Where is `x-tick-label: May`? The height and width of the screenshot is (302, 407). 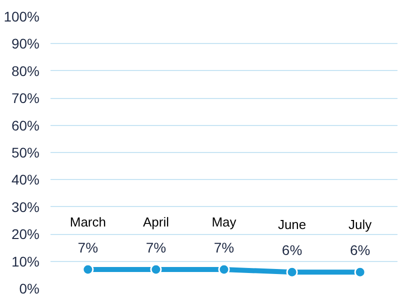 x-tick-label: May is located at coordinates (224, 222).